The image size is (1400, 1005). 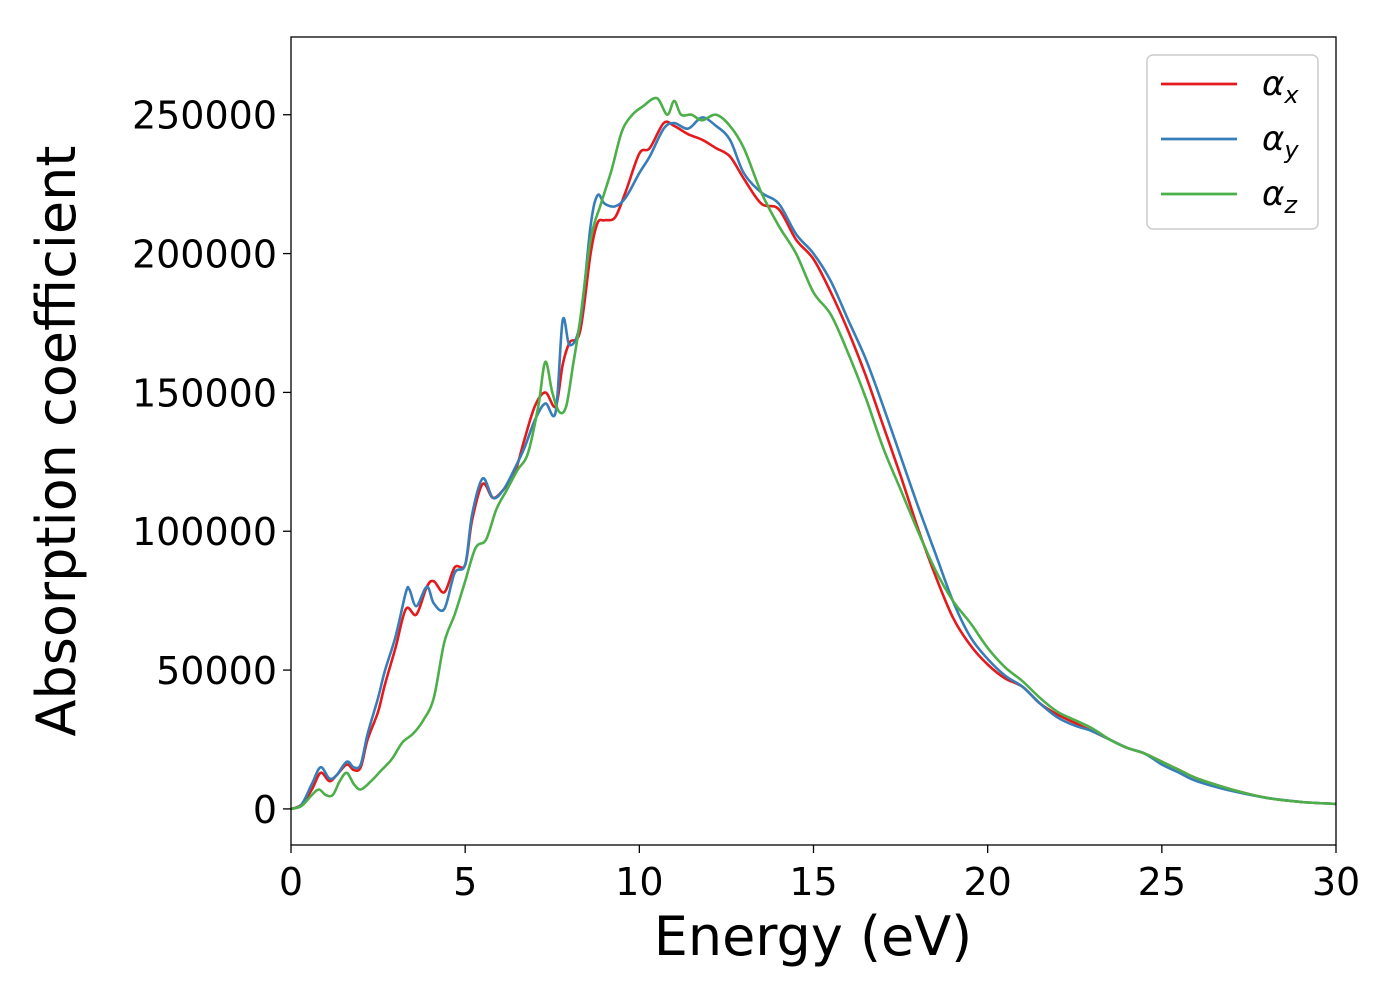 I want to click on legend-label-z: αz, so click(x=1280, y=196).